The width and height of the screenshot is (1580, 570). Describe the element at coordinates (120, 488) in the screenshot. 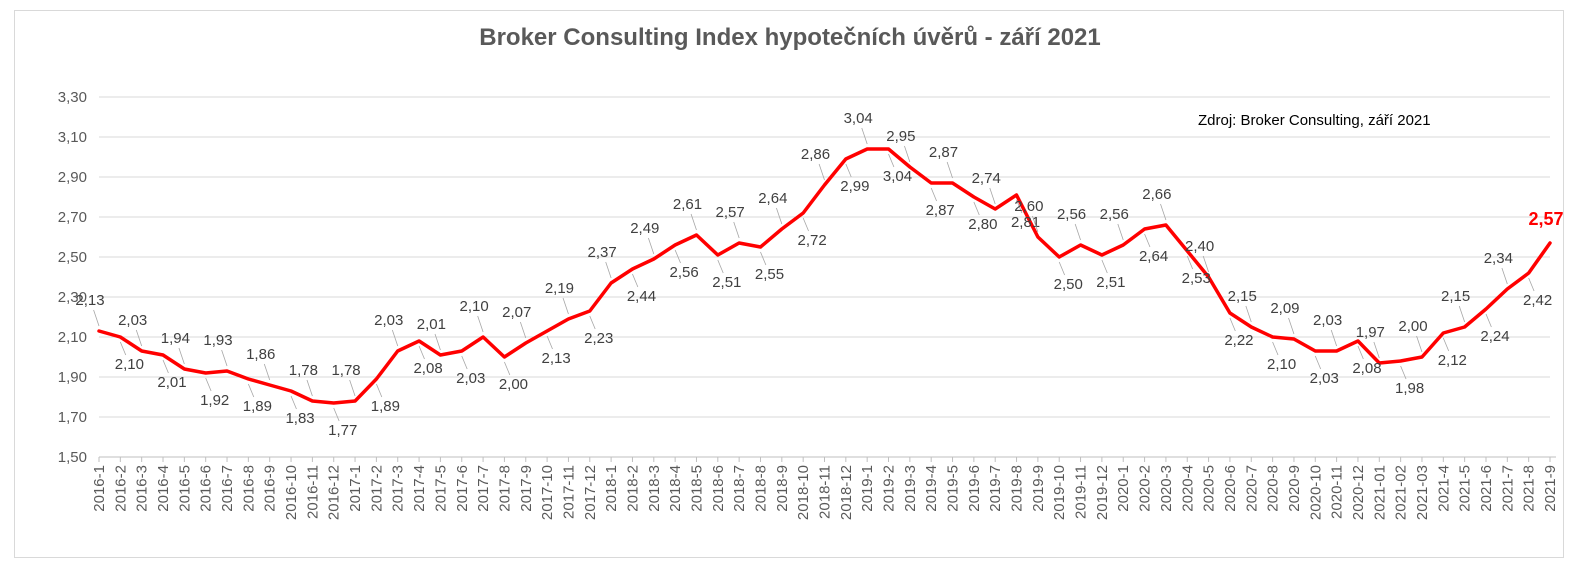

I see `x-tick-label: 2016-2` at that location.